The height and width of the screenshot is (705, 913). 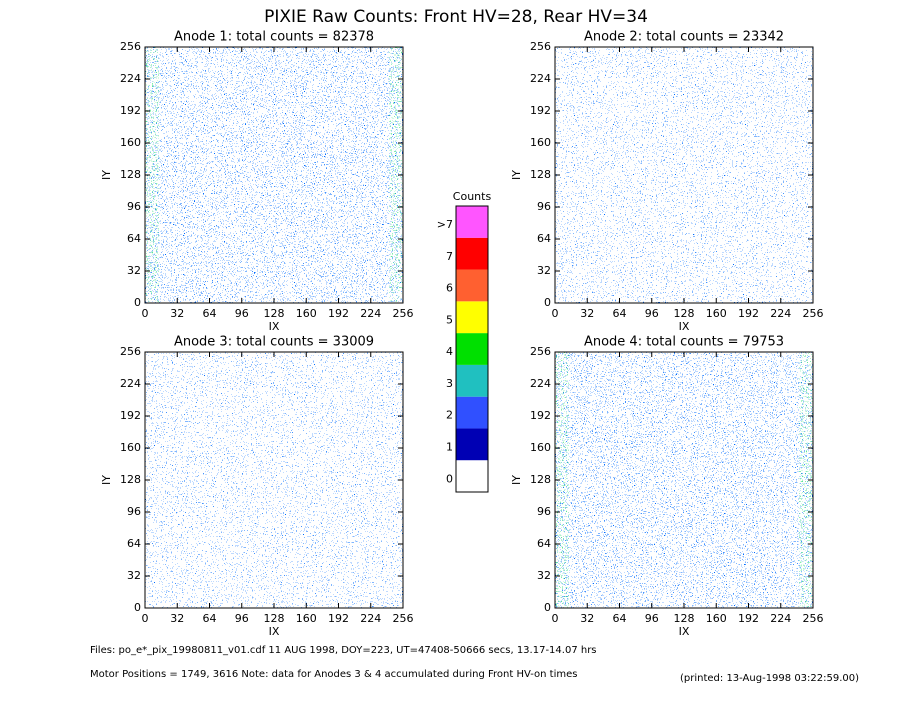 I want to click on colorbar-label: 4, so click(x=449, y=351).